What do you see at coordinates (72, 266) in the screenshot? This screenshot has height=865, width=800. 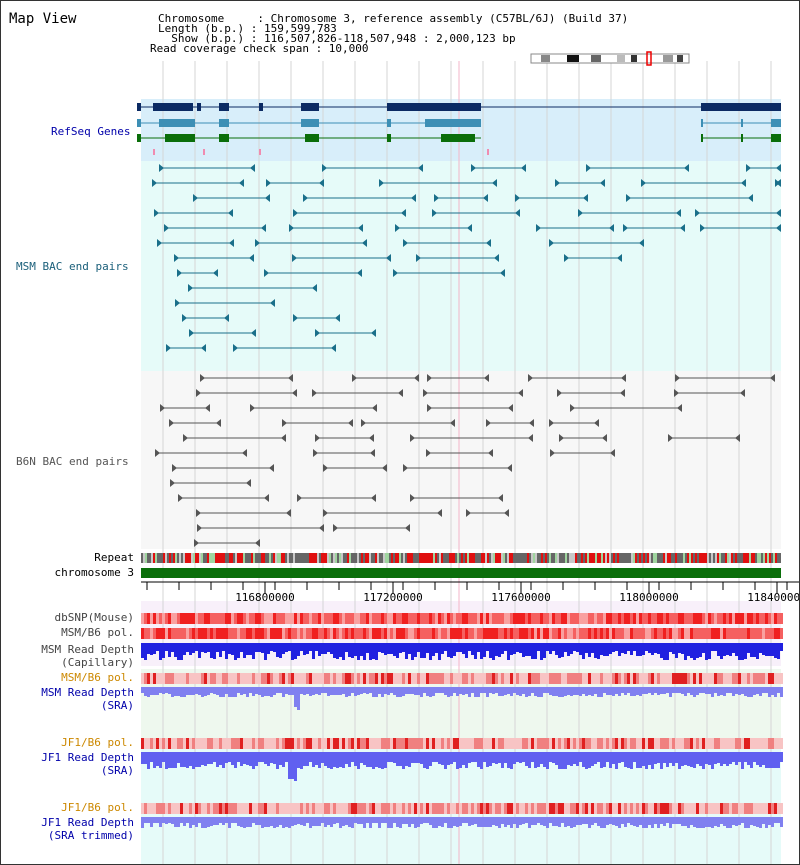 I see `msm-bac-track-label: MSM BAC end pairs` at bounding box center [72, 266].